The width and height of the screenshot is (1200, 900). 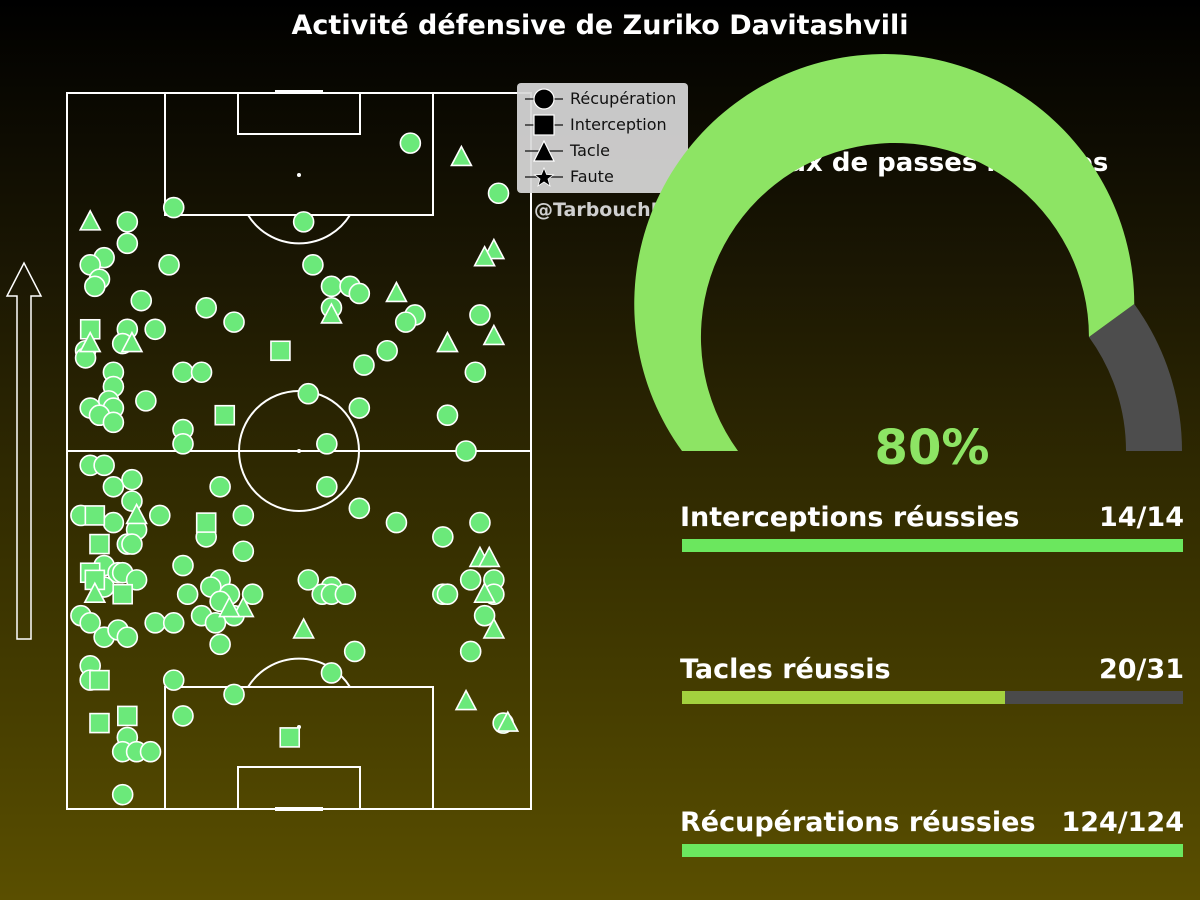 I want to click on stat-label: Récupérations réussies, so click(x=858, y=822).